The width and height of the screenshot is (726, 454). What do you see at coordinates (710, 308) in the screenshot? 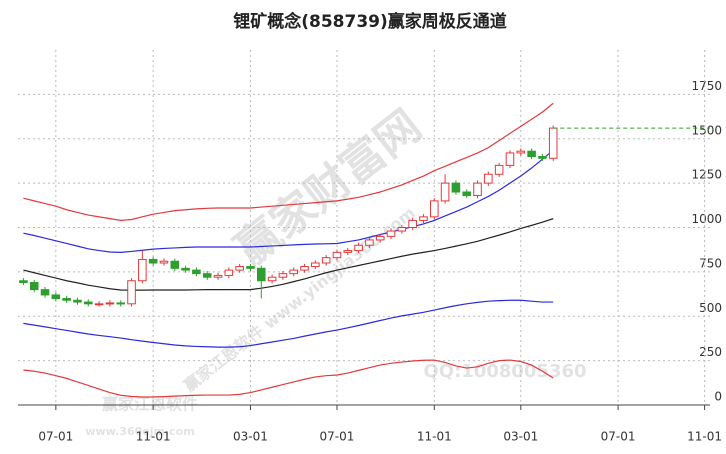
I see `y-tick-label: 500` at bounding box center [710, 308].